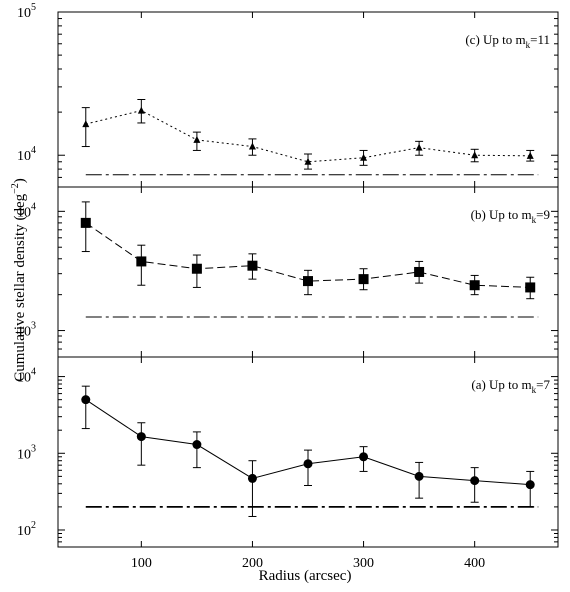  I want to click on panel-label: (a) Up to mk=7, so click(510, 386).